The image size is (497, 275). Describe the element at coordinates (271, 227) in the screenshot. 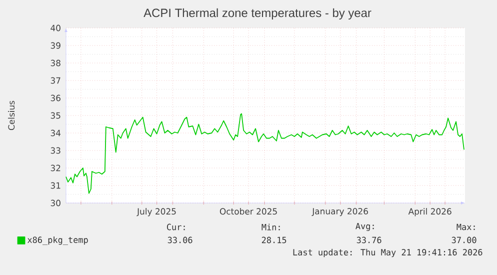

I see `text: Min:` at that location.